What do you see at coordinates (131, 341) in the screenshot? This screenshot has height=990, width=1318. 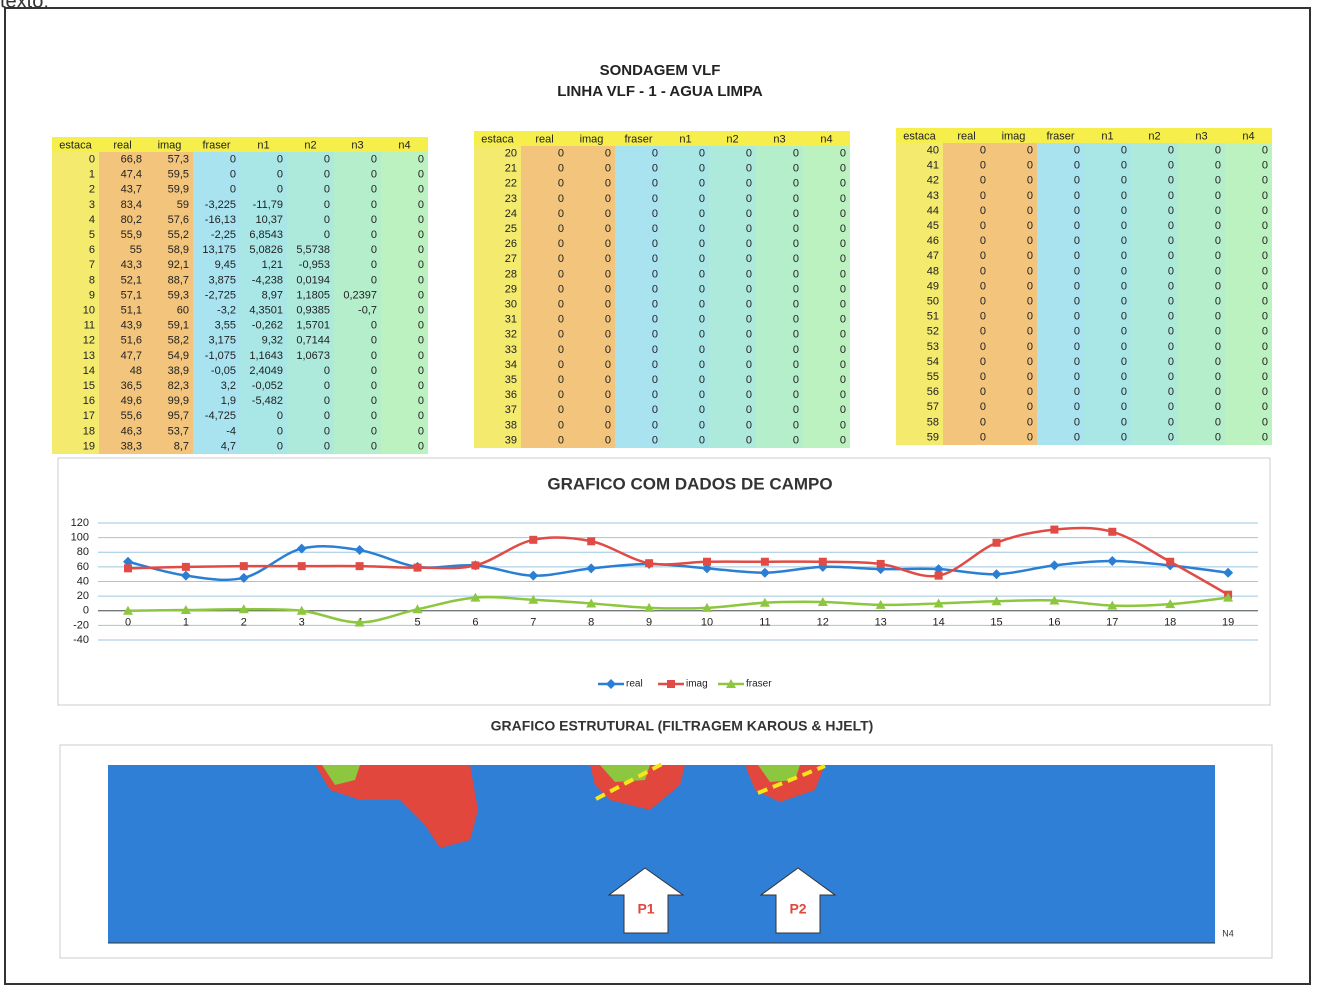 I see `cell: 51,6` at bounding box center [131, 341].